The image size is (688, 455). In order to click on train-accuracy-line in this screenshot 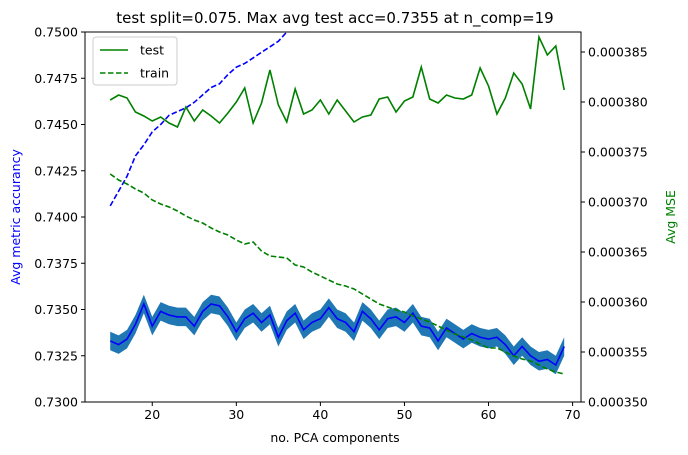, I will do `click(198, 119)`.